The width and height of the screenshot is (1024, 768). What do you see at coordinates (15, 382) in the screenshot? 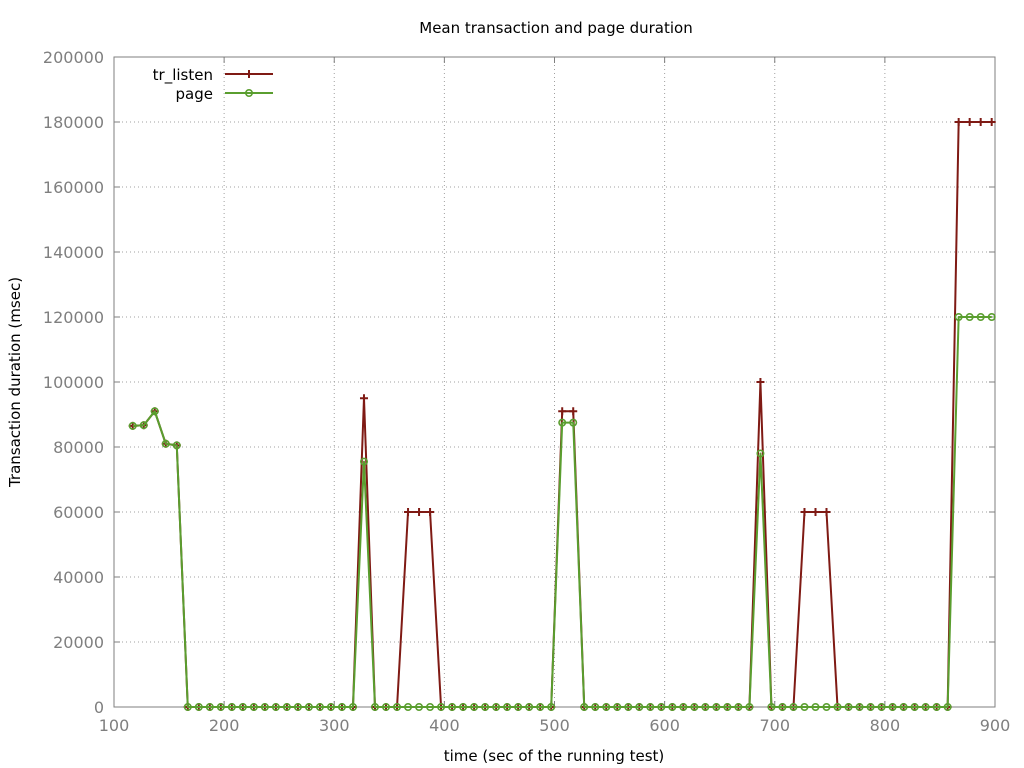
I see `y-axis-title: Transaction duration (msec)` at bounding box center [15, 382].